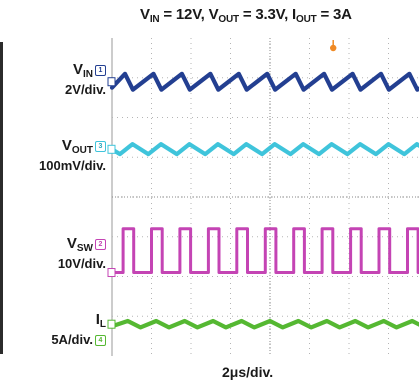  What do you see at coordinates (85, 79) in the screenshot?
I see `channel-label-vin: VIN 1 2V/div.` at bounding box center [85, 79].